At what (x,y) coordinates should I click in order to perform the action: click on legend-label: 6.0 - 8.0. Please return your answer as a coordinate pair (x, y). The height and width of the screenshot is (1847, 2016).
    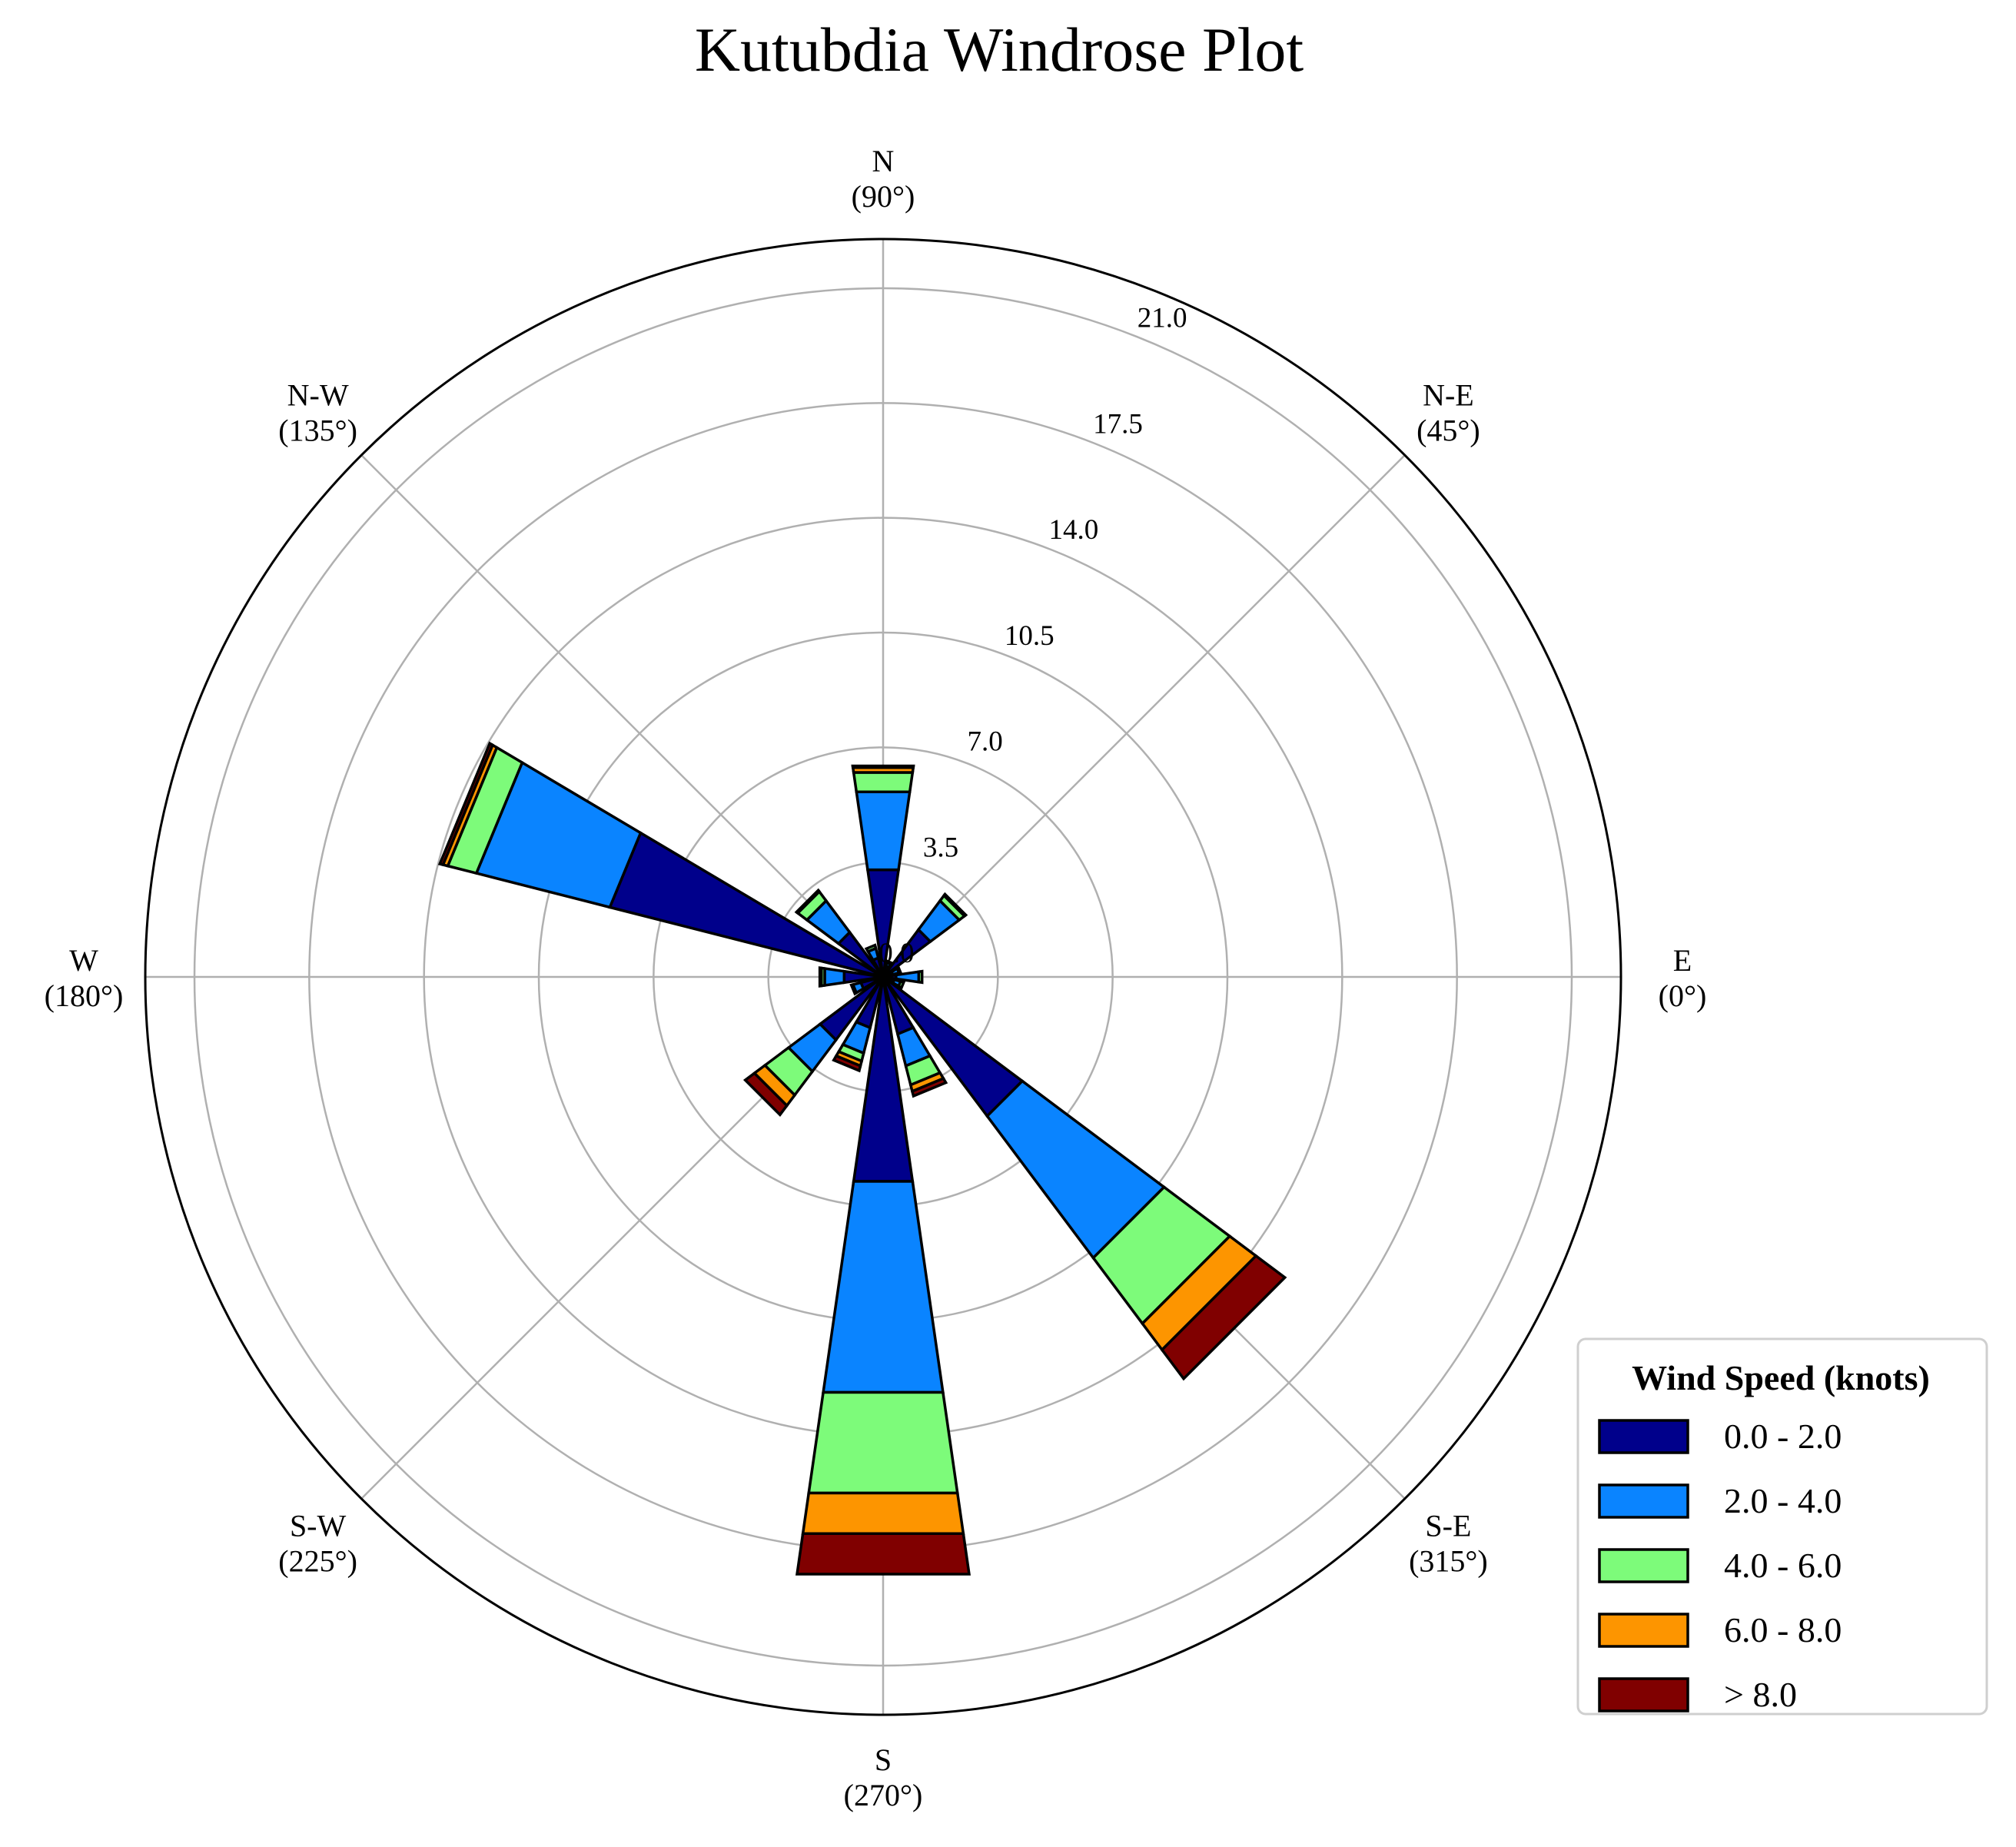
    Looking at the image, I should click on (1783, 1629).